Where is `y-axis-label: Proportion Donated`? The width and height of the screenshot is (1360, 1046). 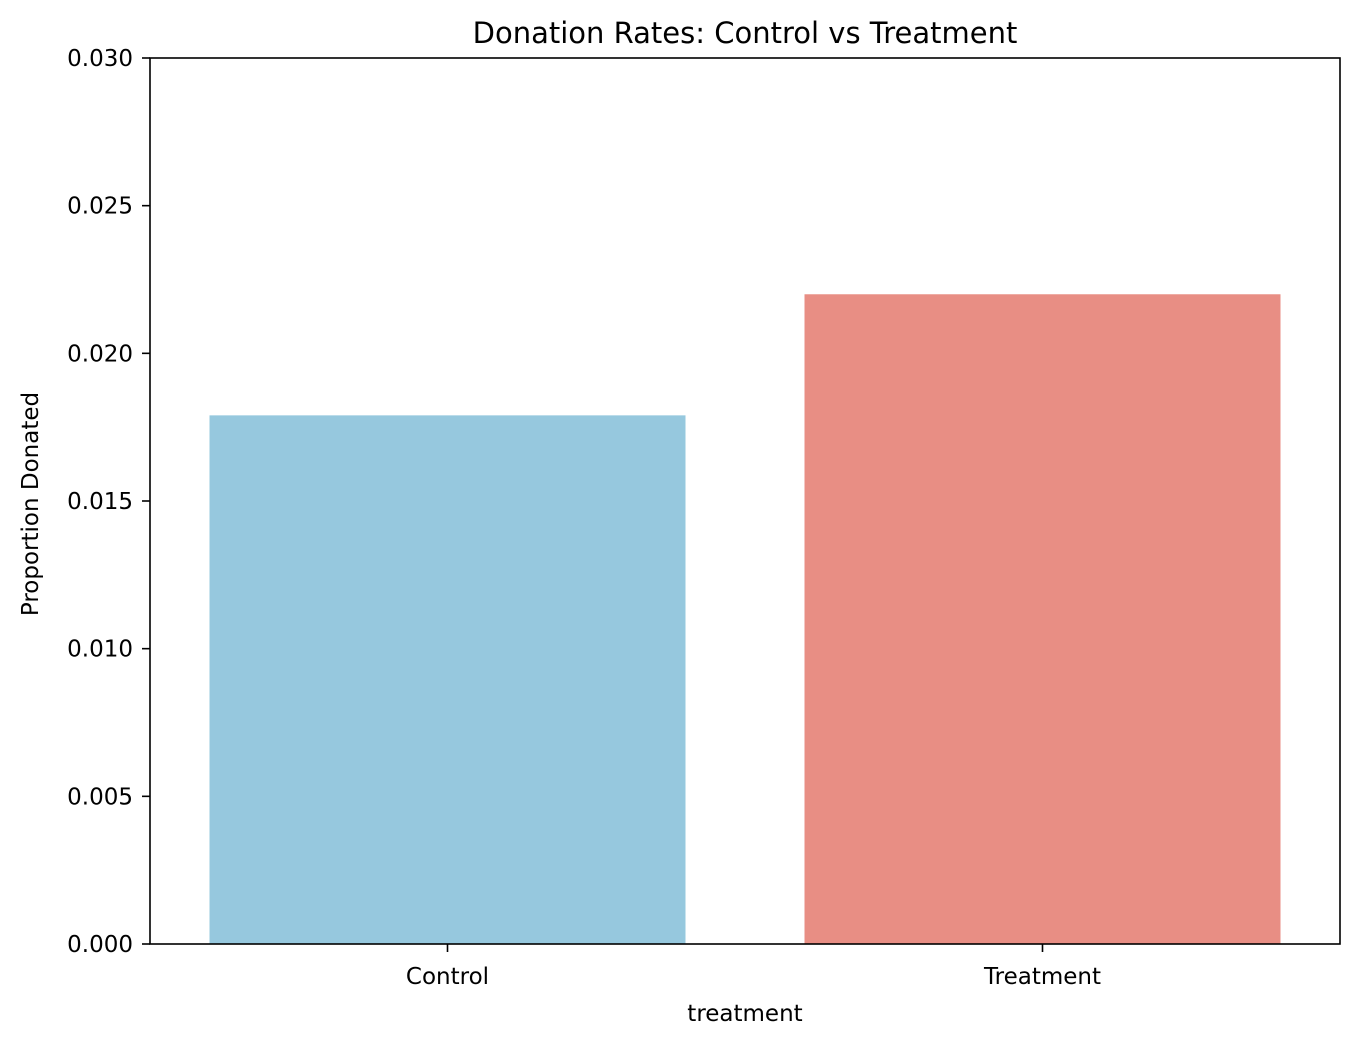 y-axis-label: Proportion Donated is located at coordinates (31, 504).